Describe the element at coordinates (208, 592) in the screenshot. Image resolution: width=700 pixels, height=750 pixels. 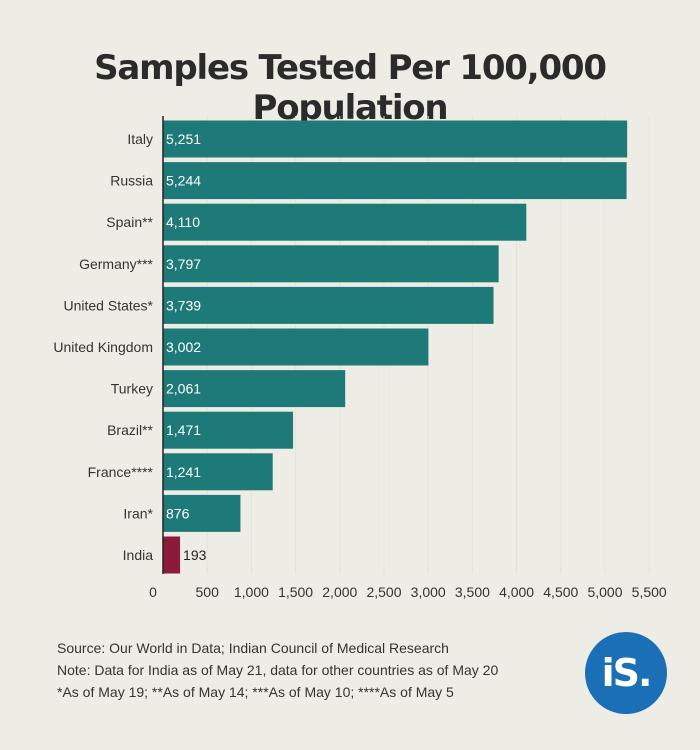
I see `x-tick-label: 500` at that location.